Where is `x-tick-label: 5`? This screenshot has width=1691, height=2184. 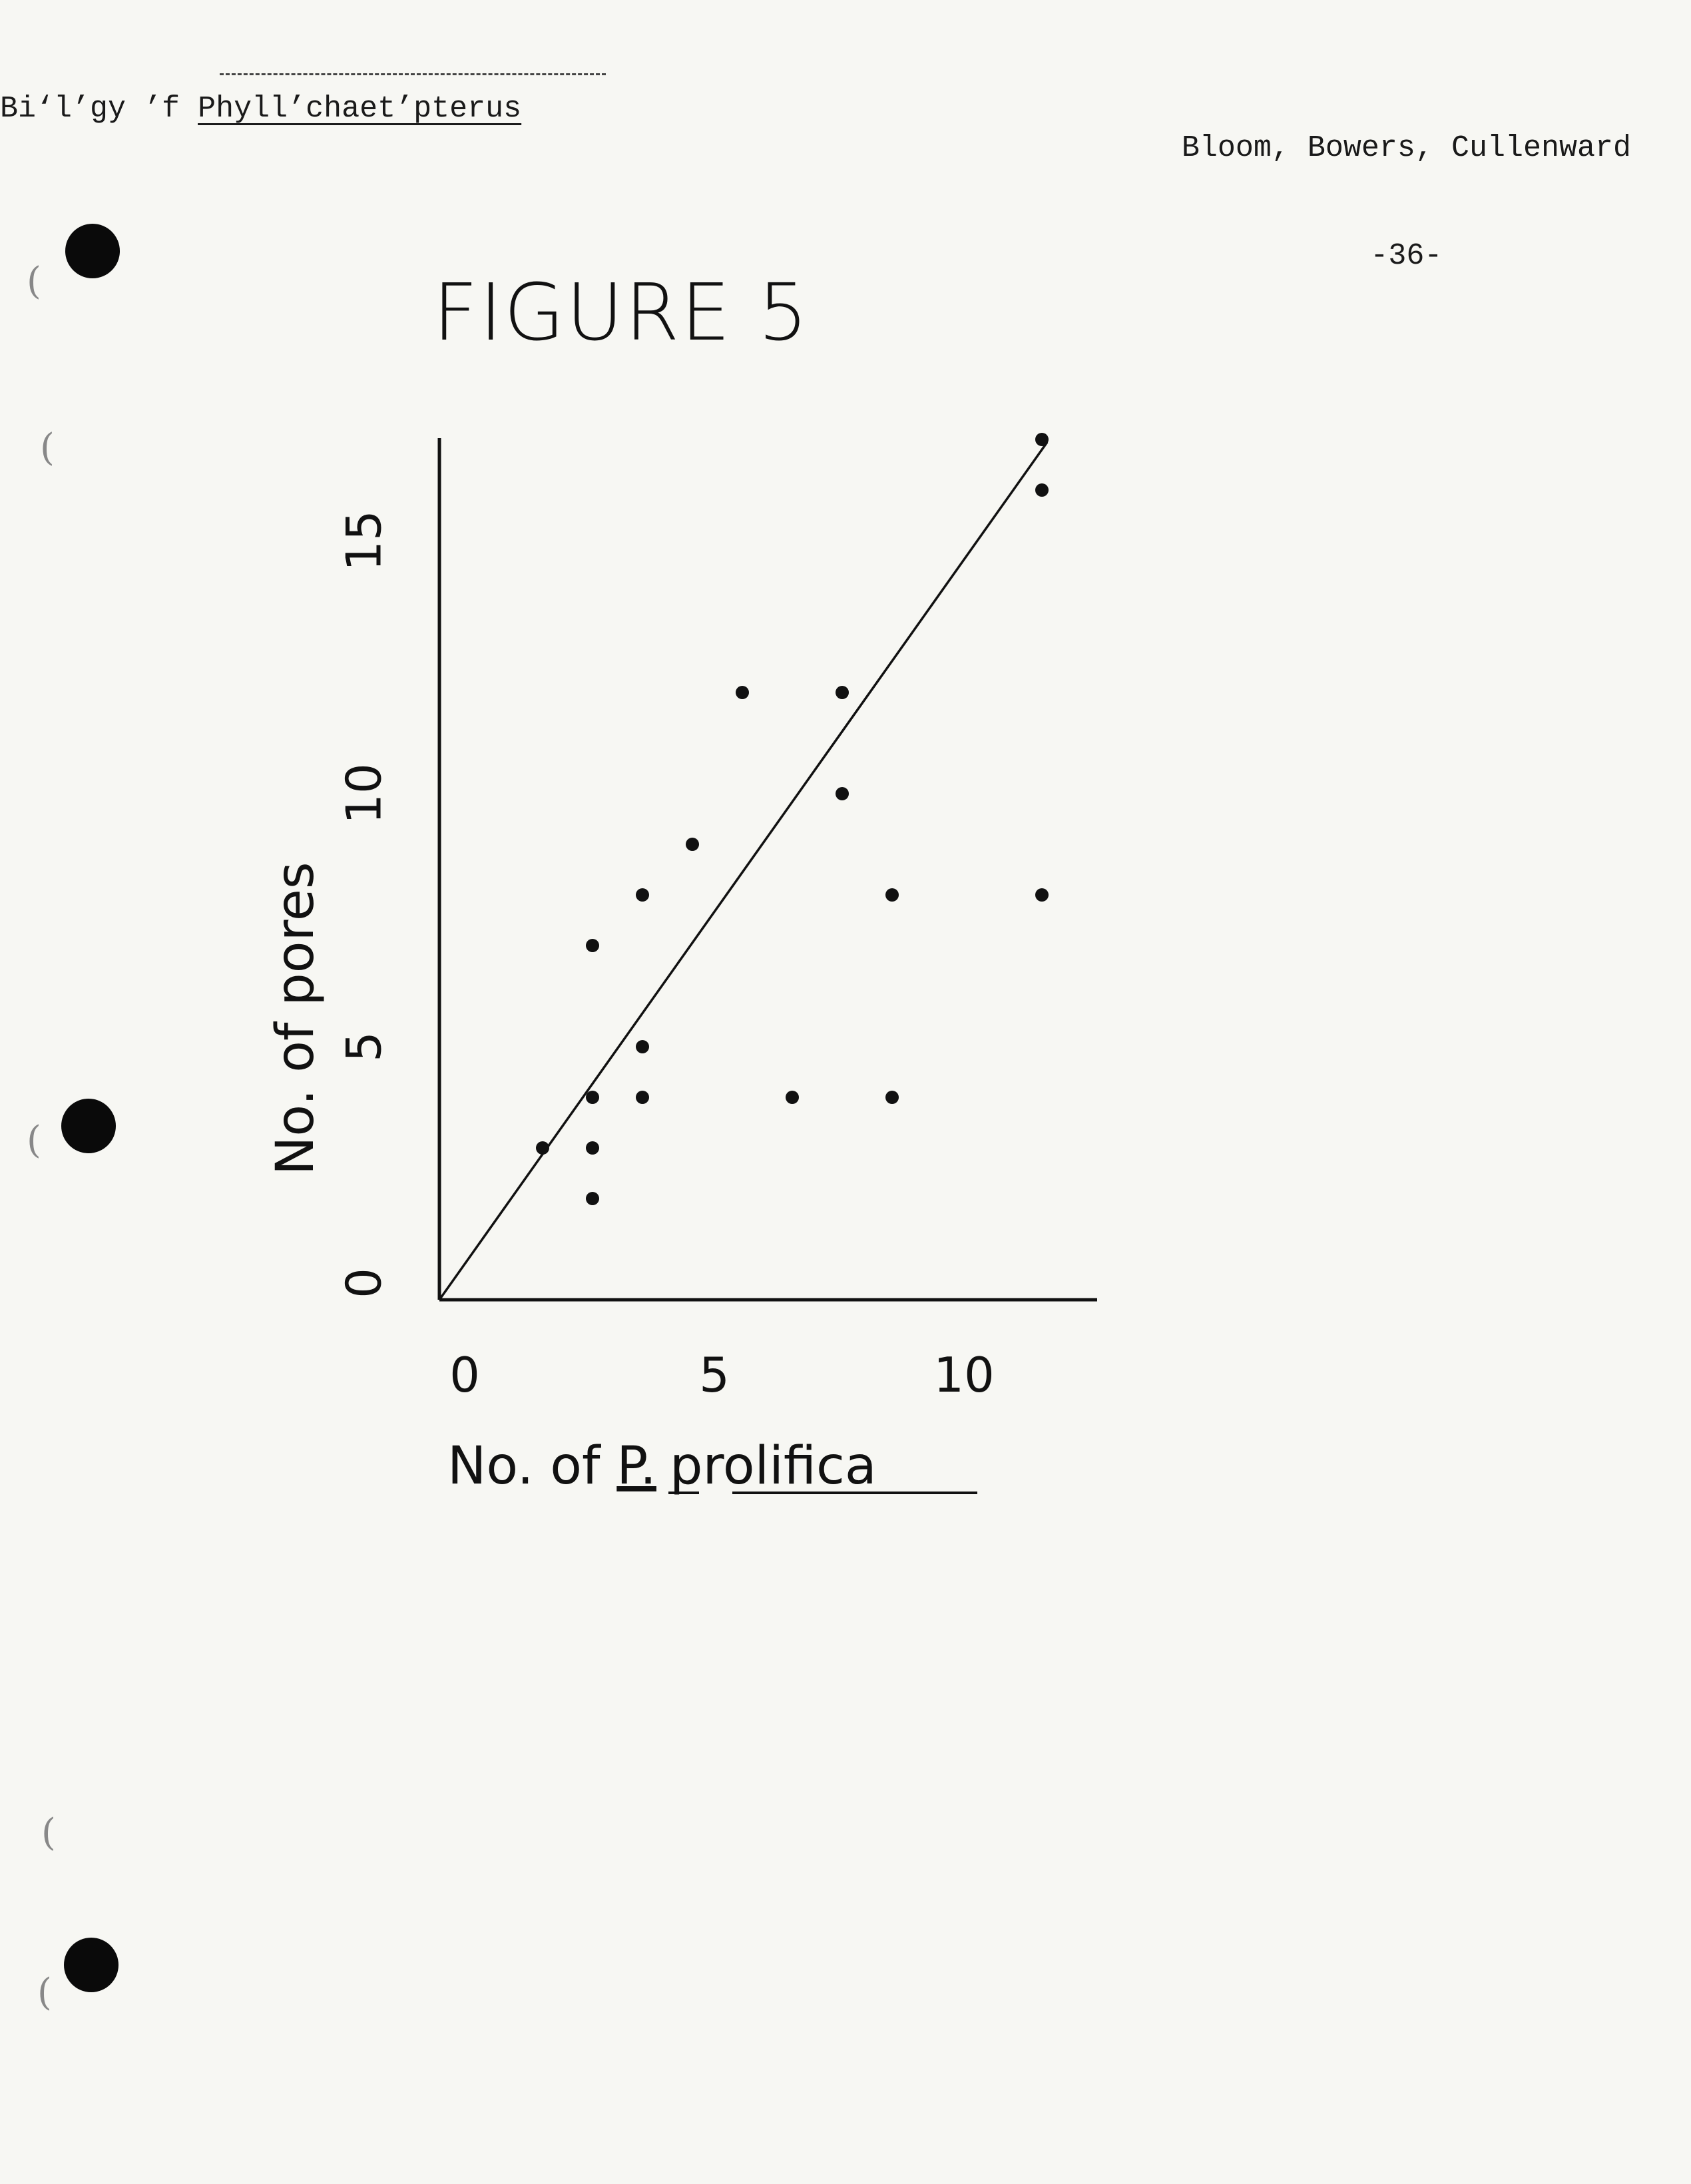
x-tick-label: 5 is located at coordinates (714, 1375).